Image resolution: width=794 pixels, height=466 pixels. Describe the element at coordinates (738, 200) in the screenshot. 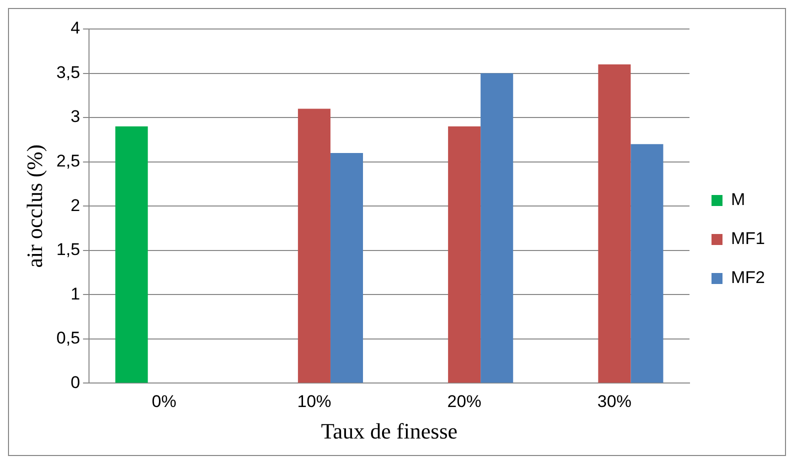

I see `legend-label: M` at that location.